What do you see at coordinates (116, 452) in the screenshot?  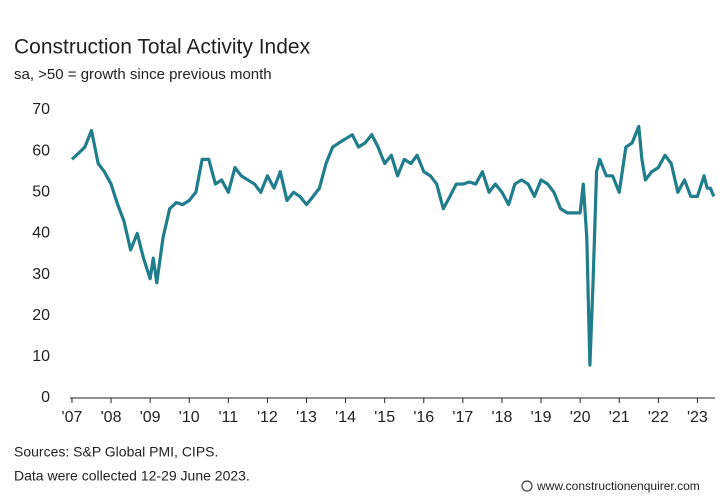 I see `sources: Sources: S&P Global PMI, CIPS.` at bounding box center [116, 452].